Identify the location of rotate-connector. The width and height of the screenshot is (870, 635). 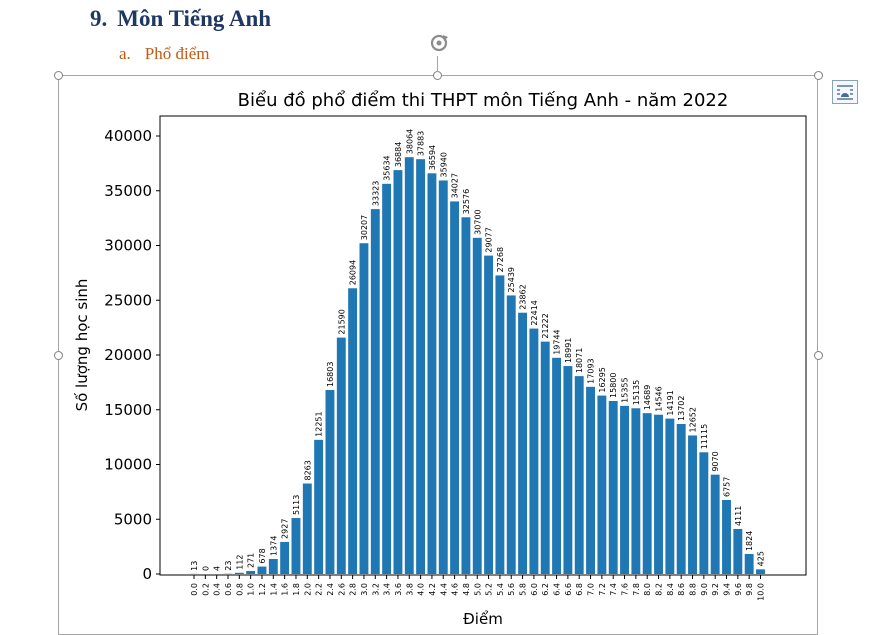
(437, 64).